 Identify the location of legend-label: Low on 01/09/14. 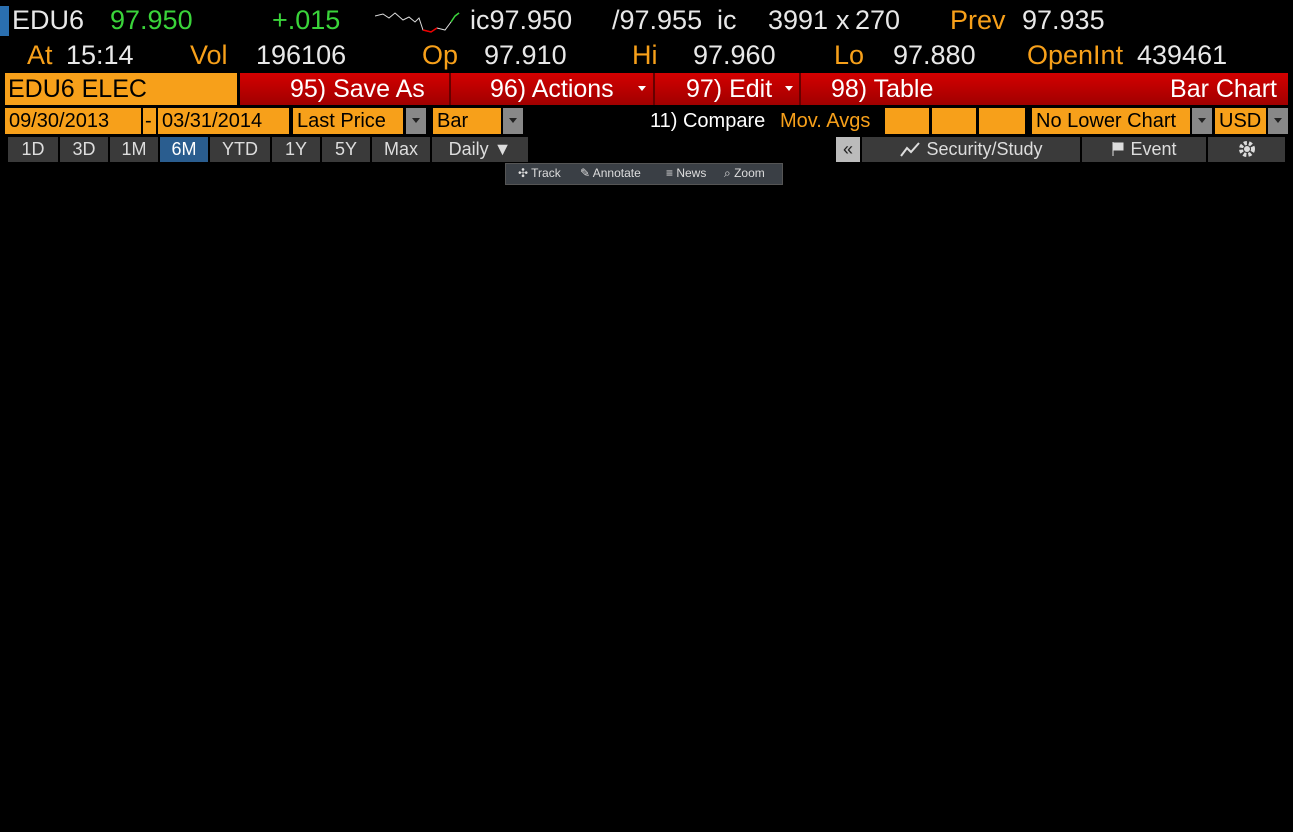
(88, 228).